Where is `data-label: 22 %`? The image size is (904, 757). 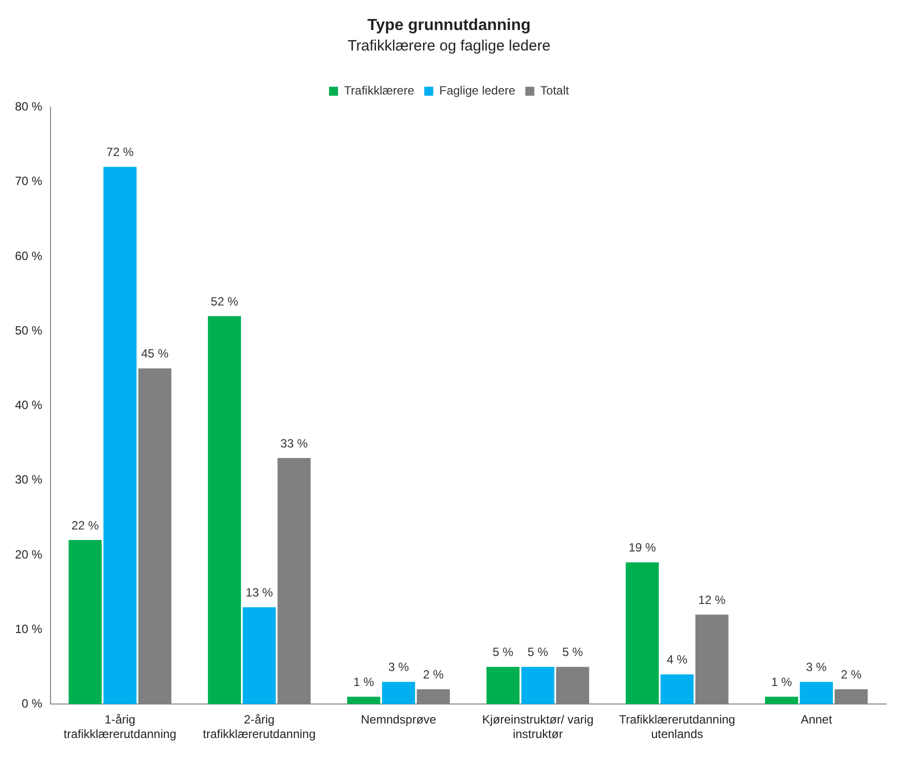 data-label: 22 % is located at coordinates (85, 525).